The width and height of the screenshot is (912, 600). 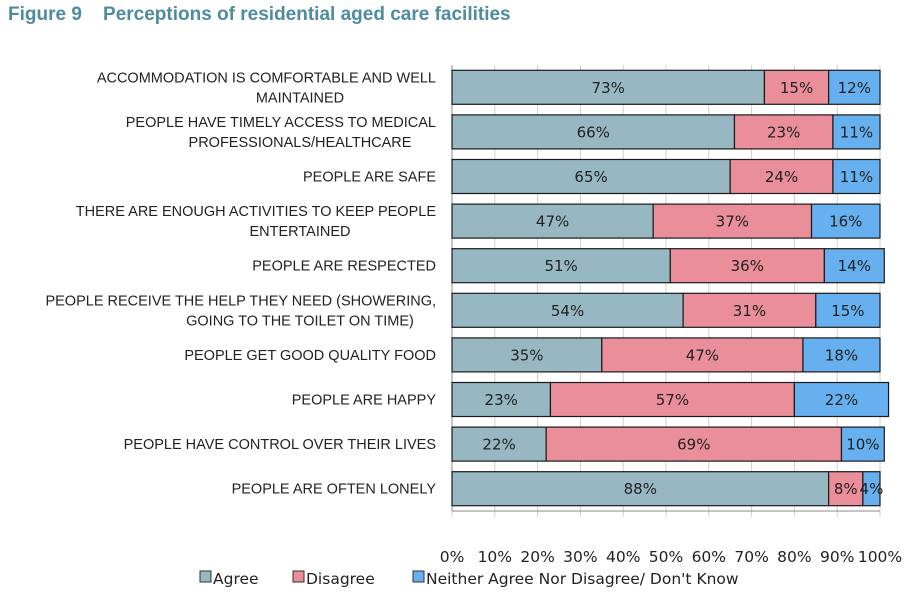 I want to click on data-label: 35%, so click(x=526, y=355).